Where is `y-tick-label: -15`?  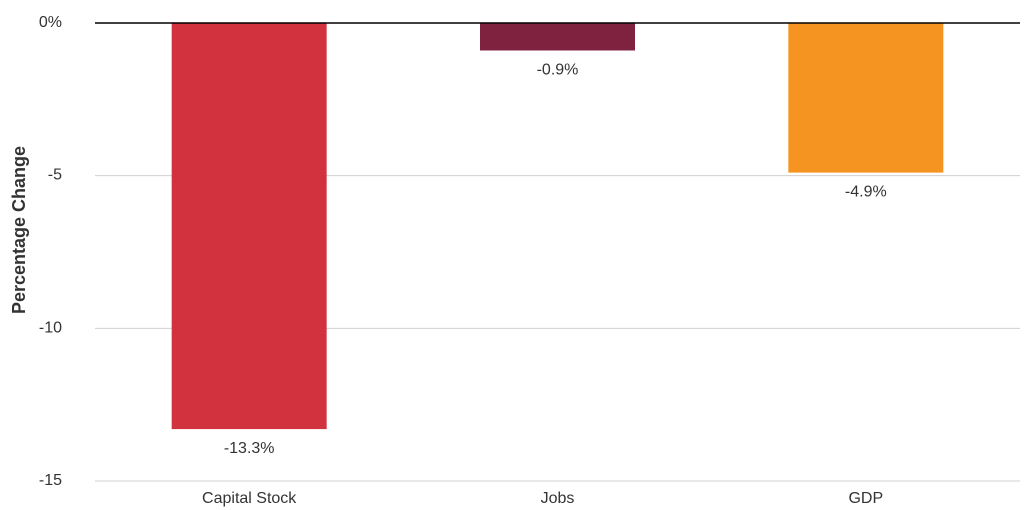 y-tick-label: -15 is located at coordinates (50, 480).